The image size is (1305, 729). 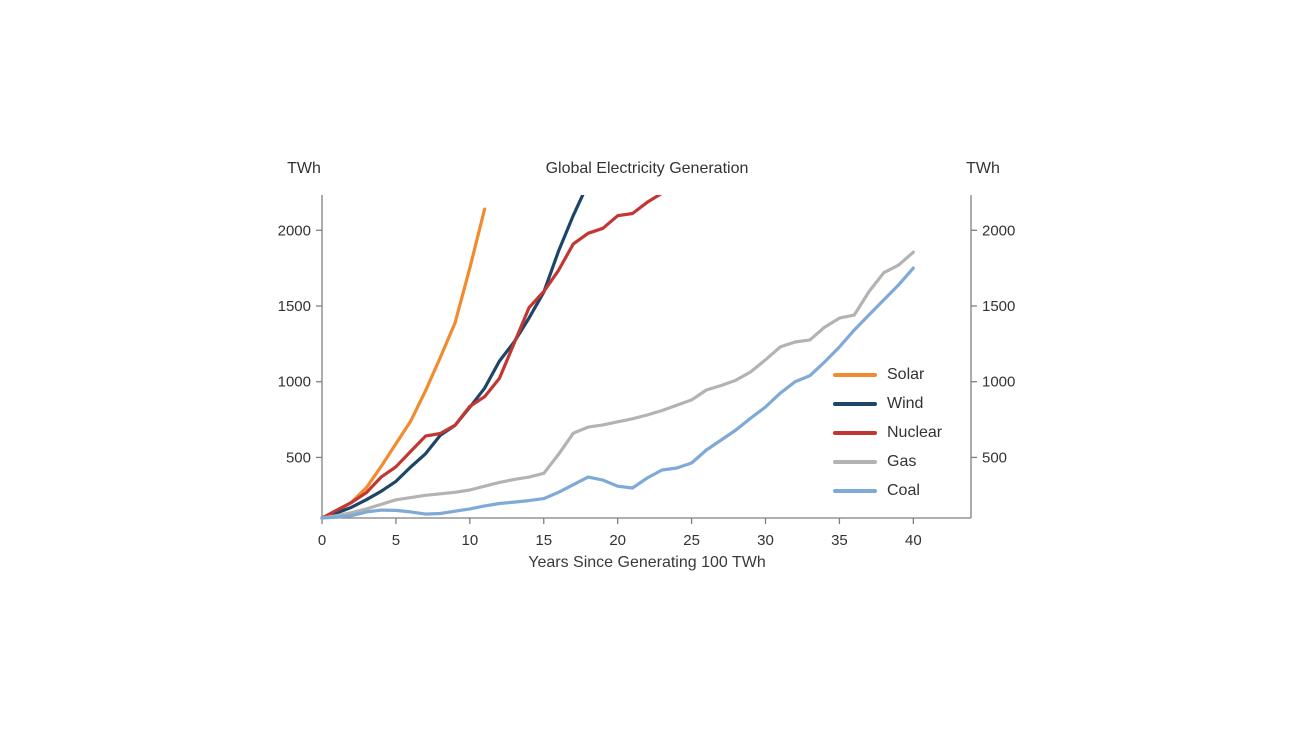 I want to click on y-tick-label-left: 2000, so click(x=294, y=230).